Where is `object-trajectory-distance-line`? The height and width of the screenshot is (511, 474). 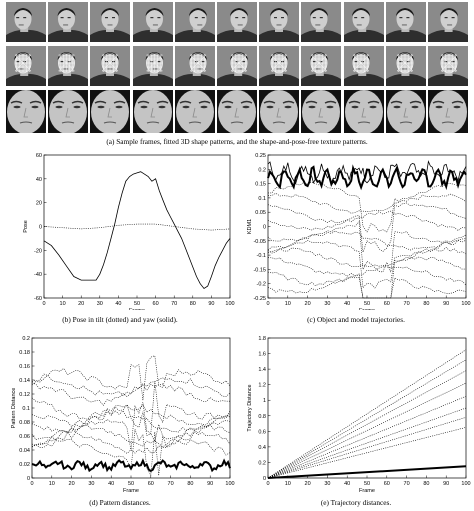
object-trajectory-distance-line is located at coordinates (367, 472).